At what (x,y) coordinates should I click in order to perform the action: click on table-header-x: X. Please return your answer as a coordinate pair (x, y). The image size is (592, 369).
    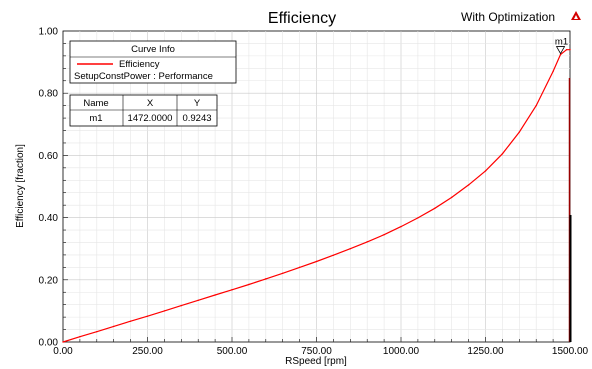
    Looking at the image, I should click on (150, 103).